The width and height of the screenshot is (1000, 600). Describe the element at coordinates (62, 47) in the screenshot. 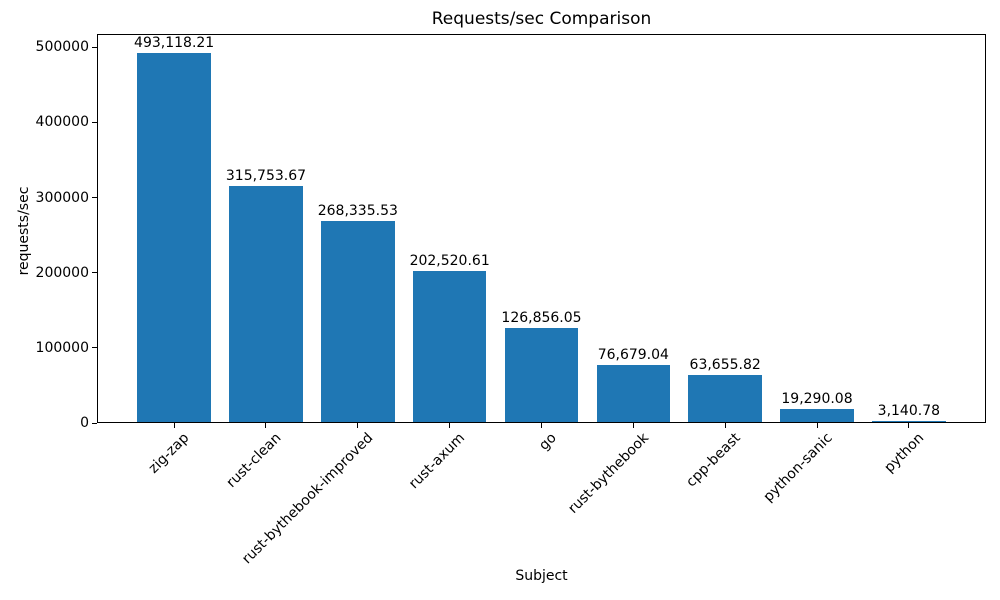

I see `y-tick-label: 500000` at that location.